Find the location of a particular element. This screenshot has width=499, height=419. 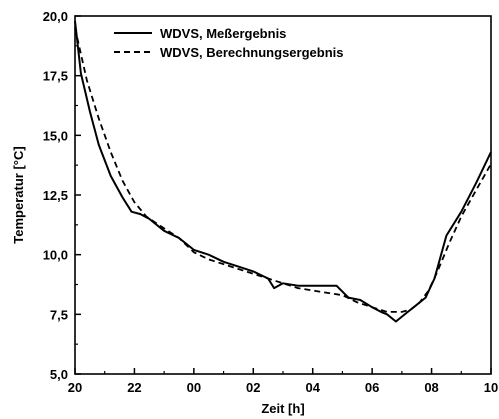

x-axis-title: Zeit [h] is located at coordinates (282, 408).